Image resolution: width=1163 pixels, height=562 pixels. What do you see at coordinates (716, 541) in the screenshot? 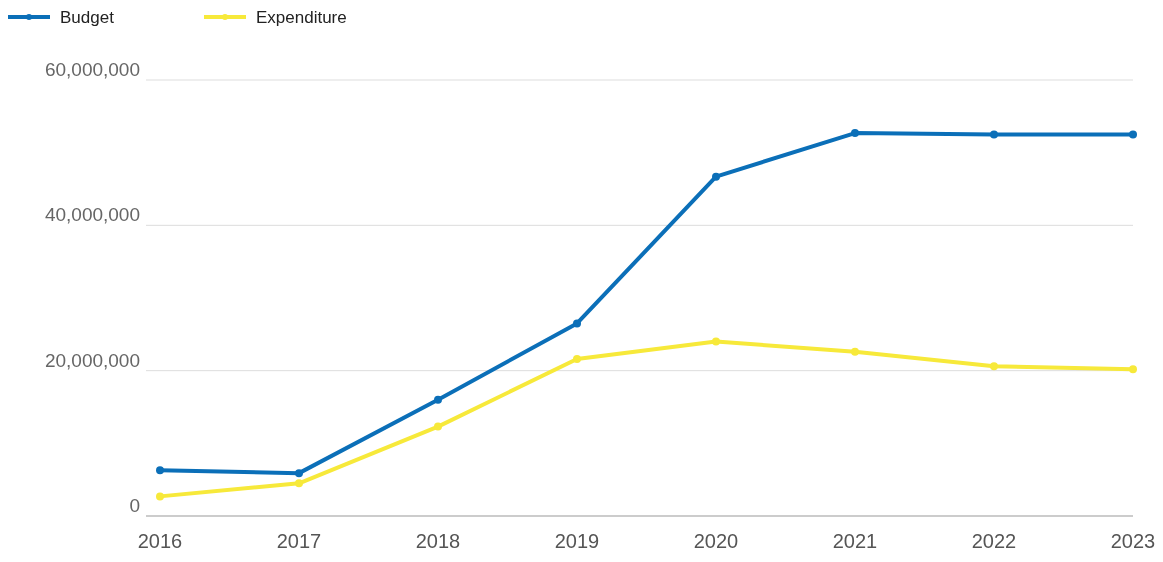
I see `x-tick-label: 2020` at bounding box center [716, 541].